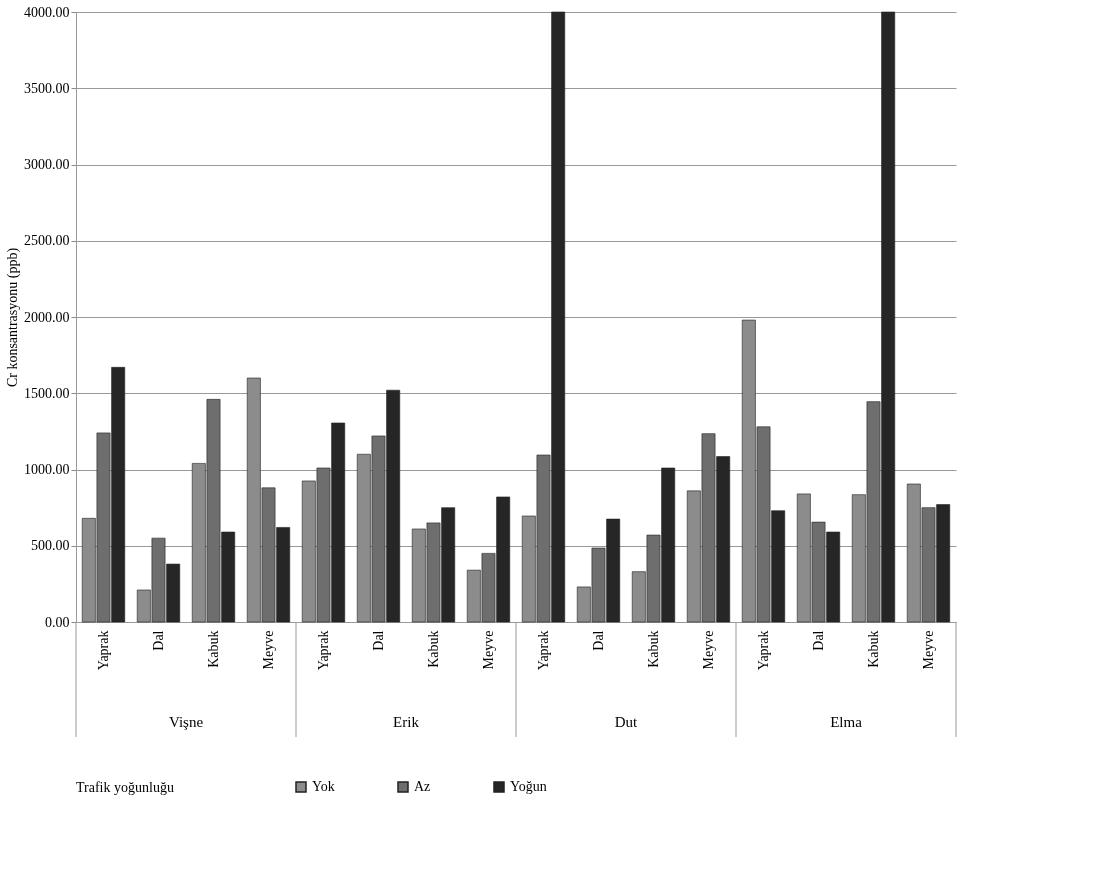 The image size is (1097, 892). I want to click on text: Vişne, so click(186, 722).